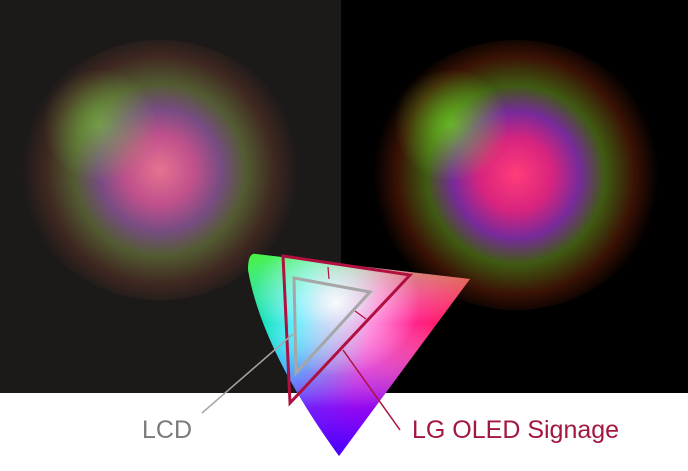  I want to click on oled-leader-line, so click(371, 390).